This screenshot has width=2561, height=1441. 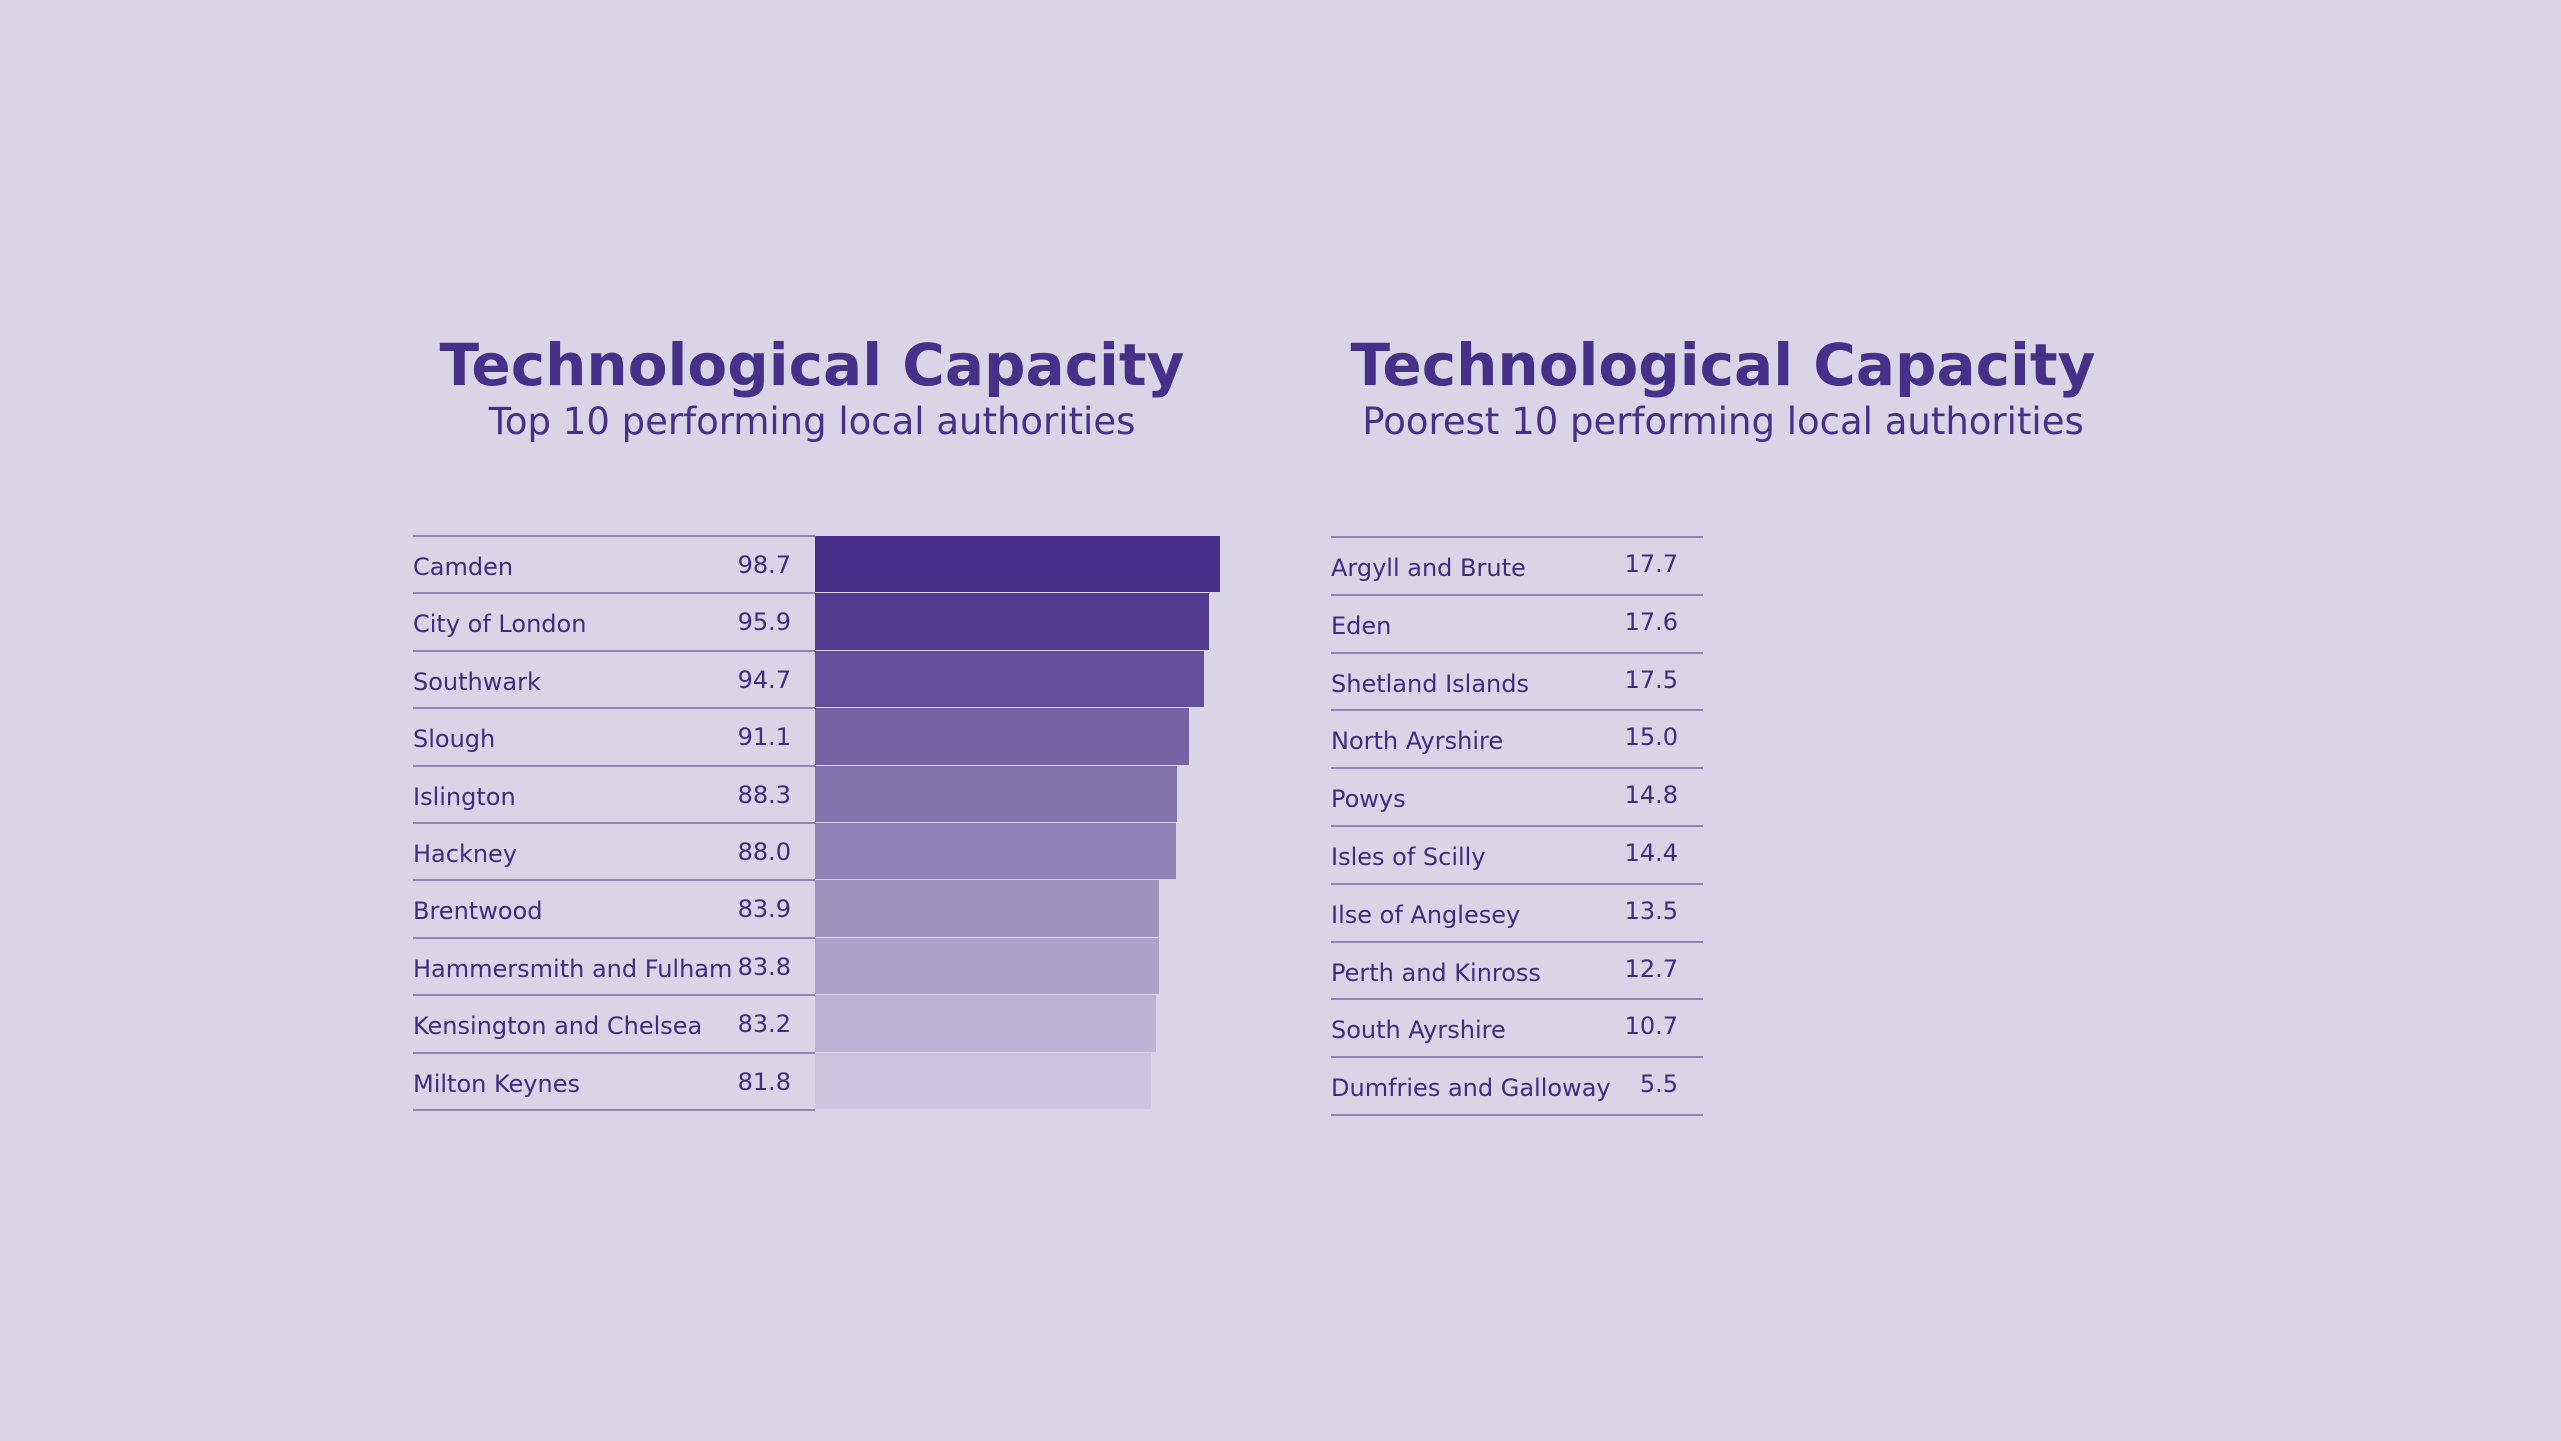 I want to click on value-label: 83.8, so click(x=764, y=966).